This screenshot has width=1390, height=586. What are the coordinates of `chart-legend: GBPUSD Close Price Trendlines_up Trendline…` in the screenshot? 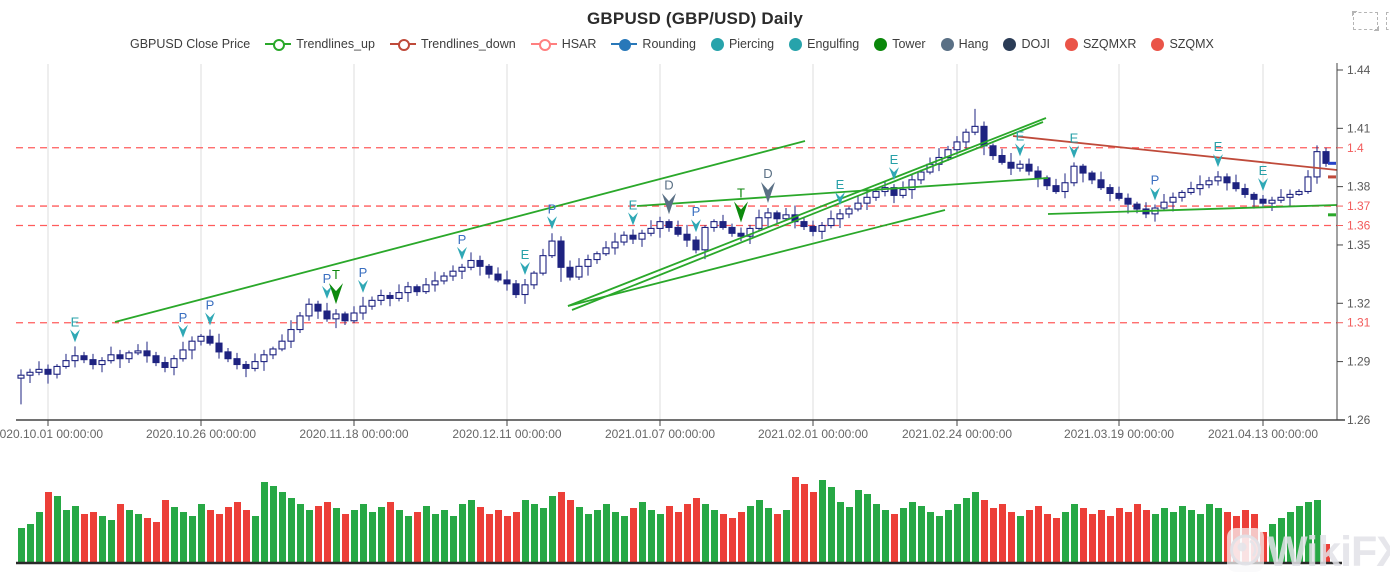 It's located at (690, 44).